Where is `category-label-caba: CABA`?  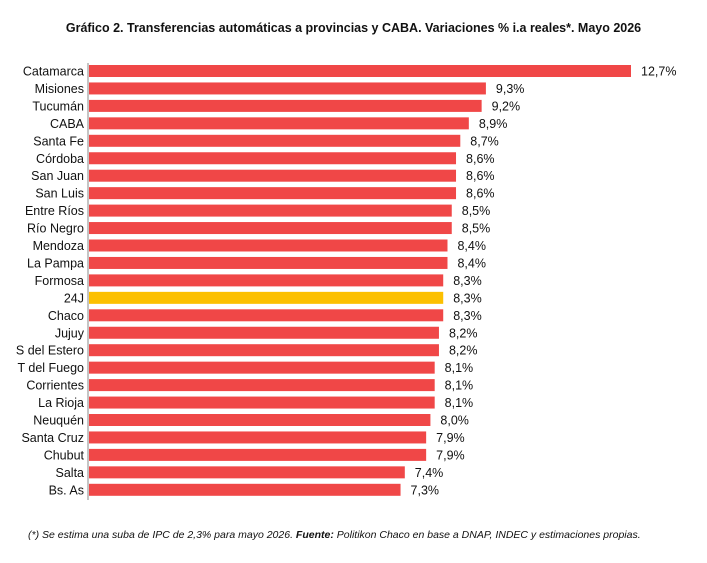
category-label-caba: CABA is located at coordinates (67, 124).